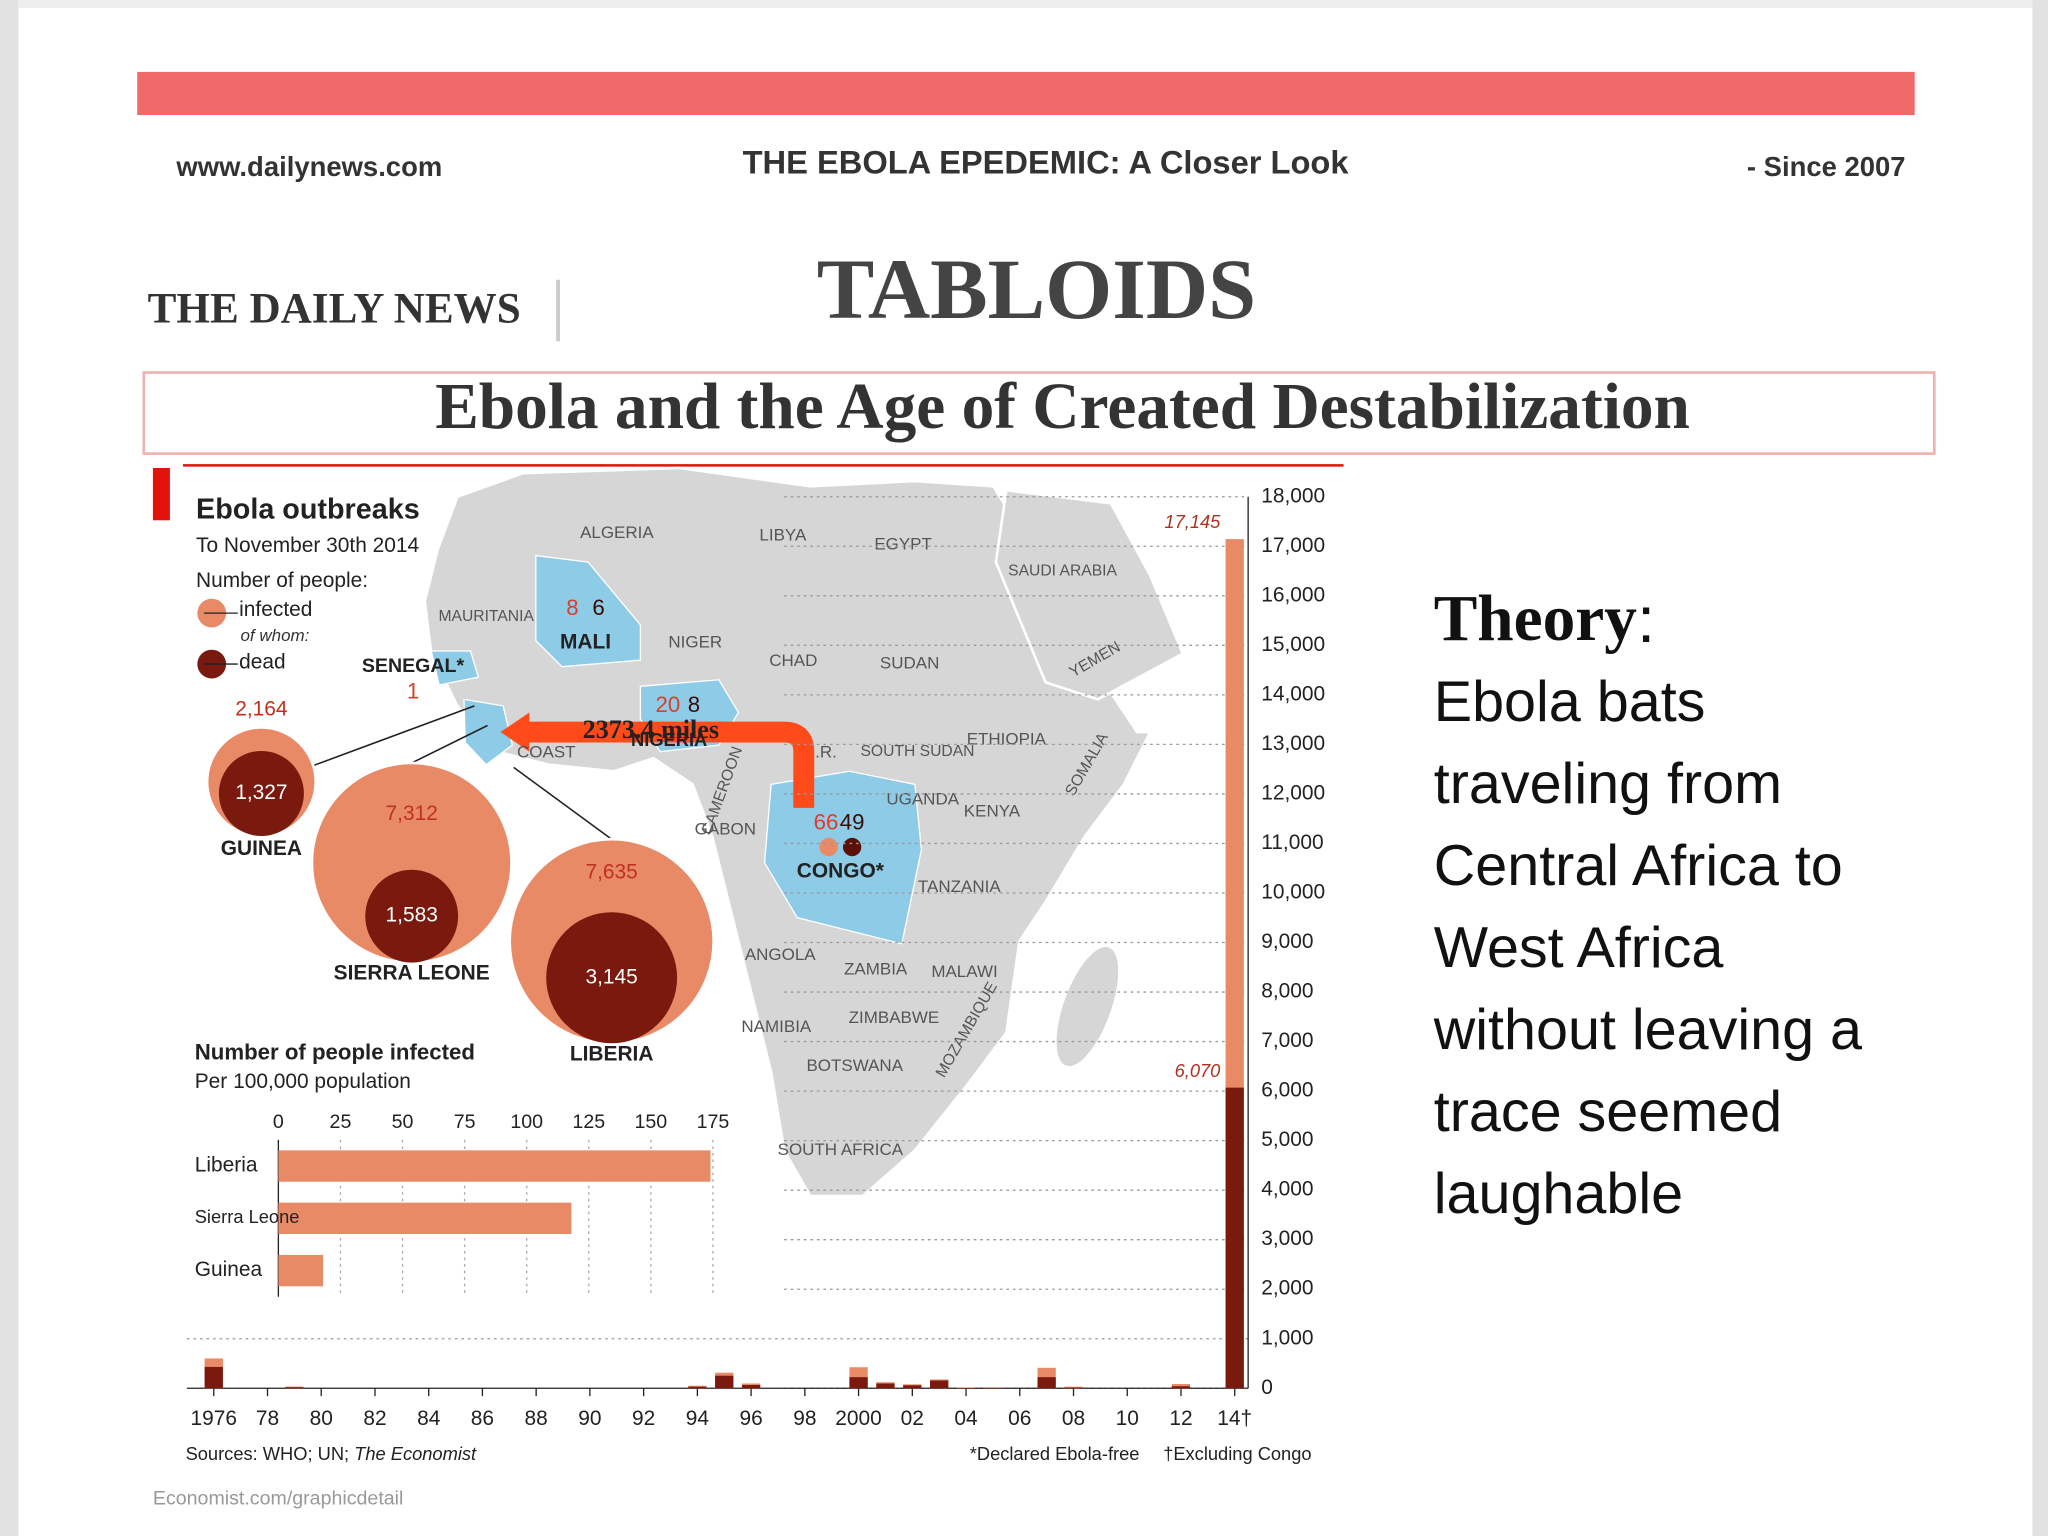 The image size is (2048, 1536). Describe the element at coordinates (922, 799) in the screenshot. I see `map-label: UGANDA` at that location.